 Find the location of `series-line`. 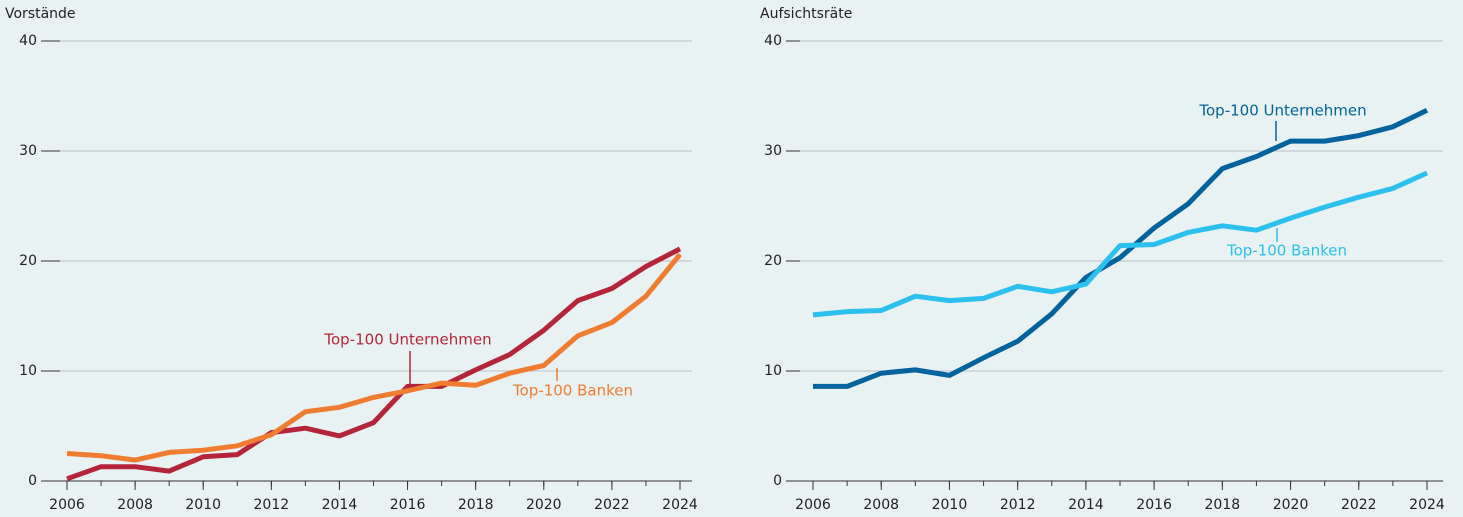

series-line is located at coordinates (1120, 244).